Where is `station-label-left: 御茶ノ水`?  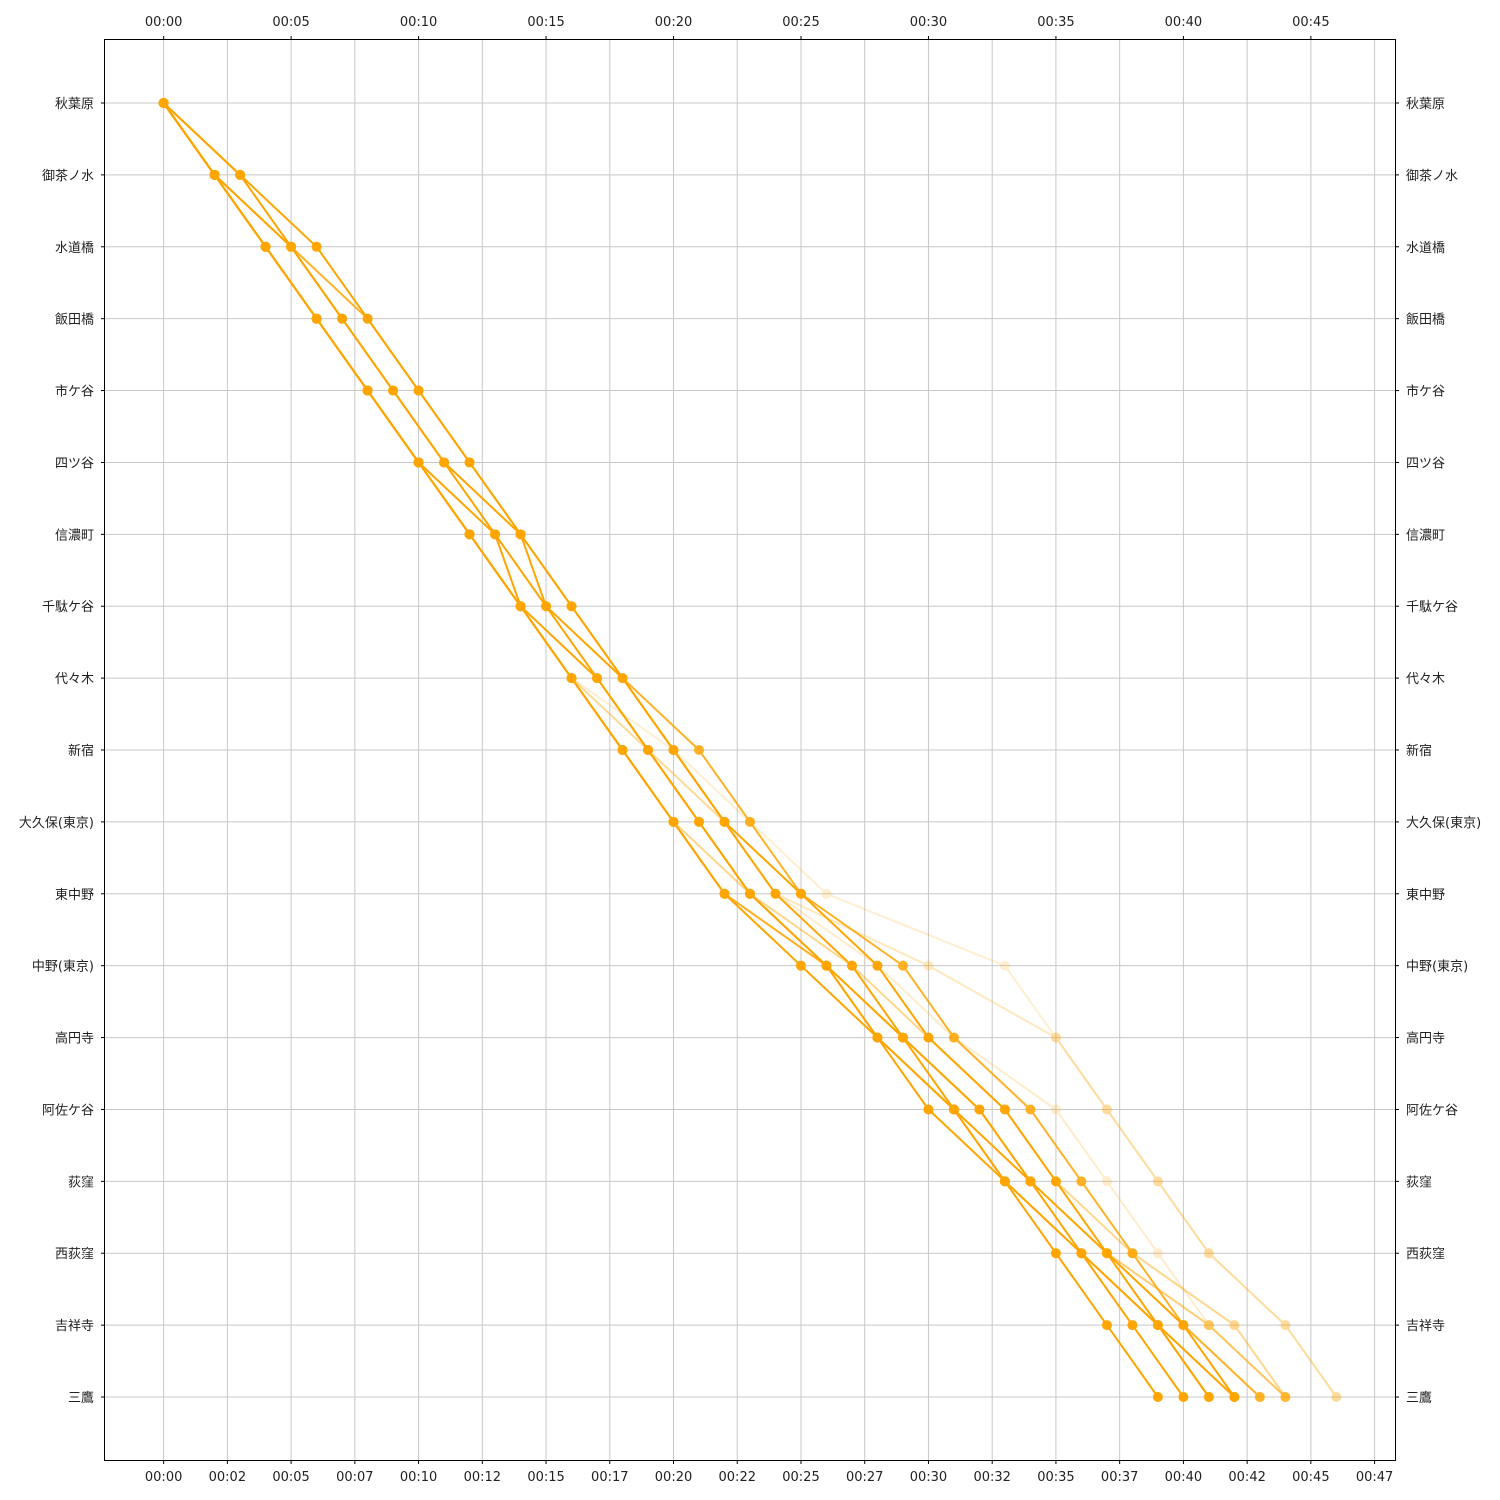
station-label-left: 御茶ノ水 is located at coordinates (68, 176).